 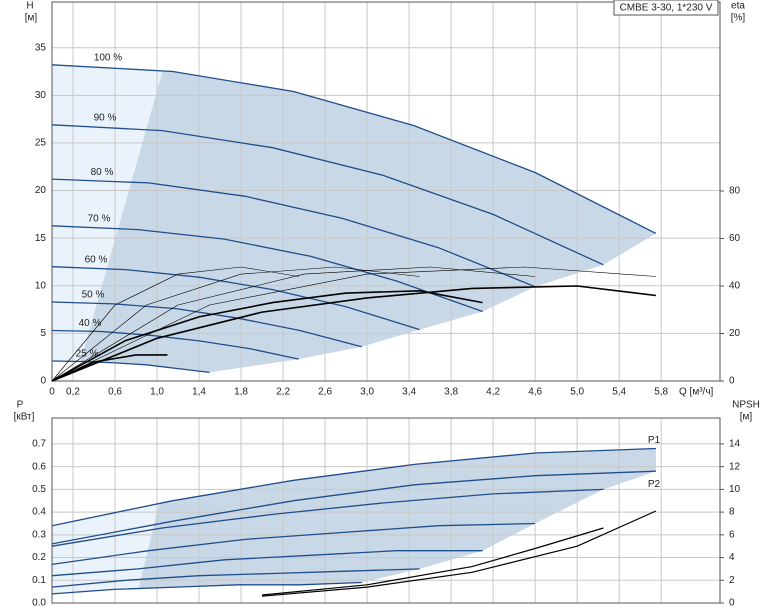 What do you see at coordinates (735, 286) in the screenshot?
I see `y2-tick-label: 40` at bounding box center [735, 286].